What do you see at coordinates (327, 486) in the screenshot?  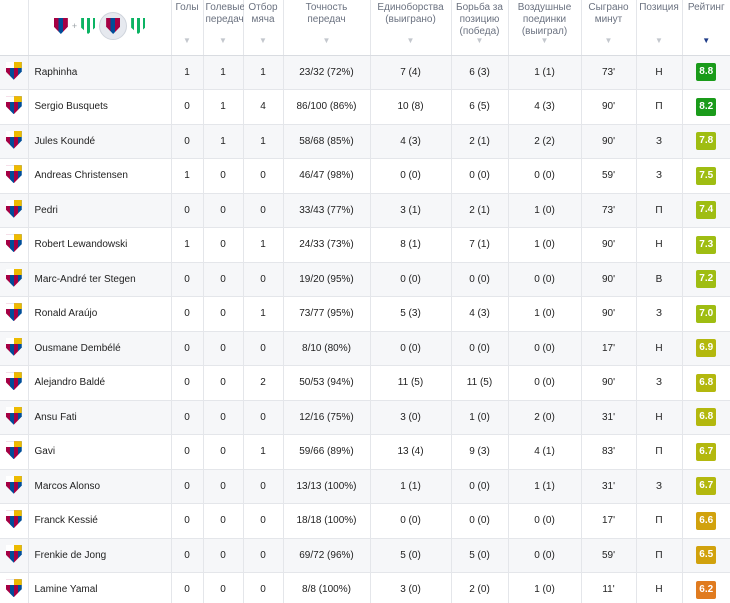 I see `stat-pass-acc: 13/13 (100%)` at bounding box center [327, 486].